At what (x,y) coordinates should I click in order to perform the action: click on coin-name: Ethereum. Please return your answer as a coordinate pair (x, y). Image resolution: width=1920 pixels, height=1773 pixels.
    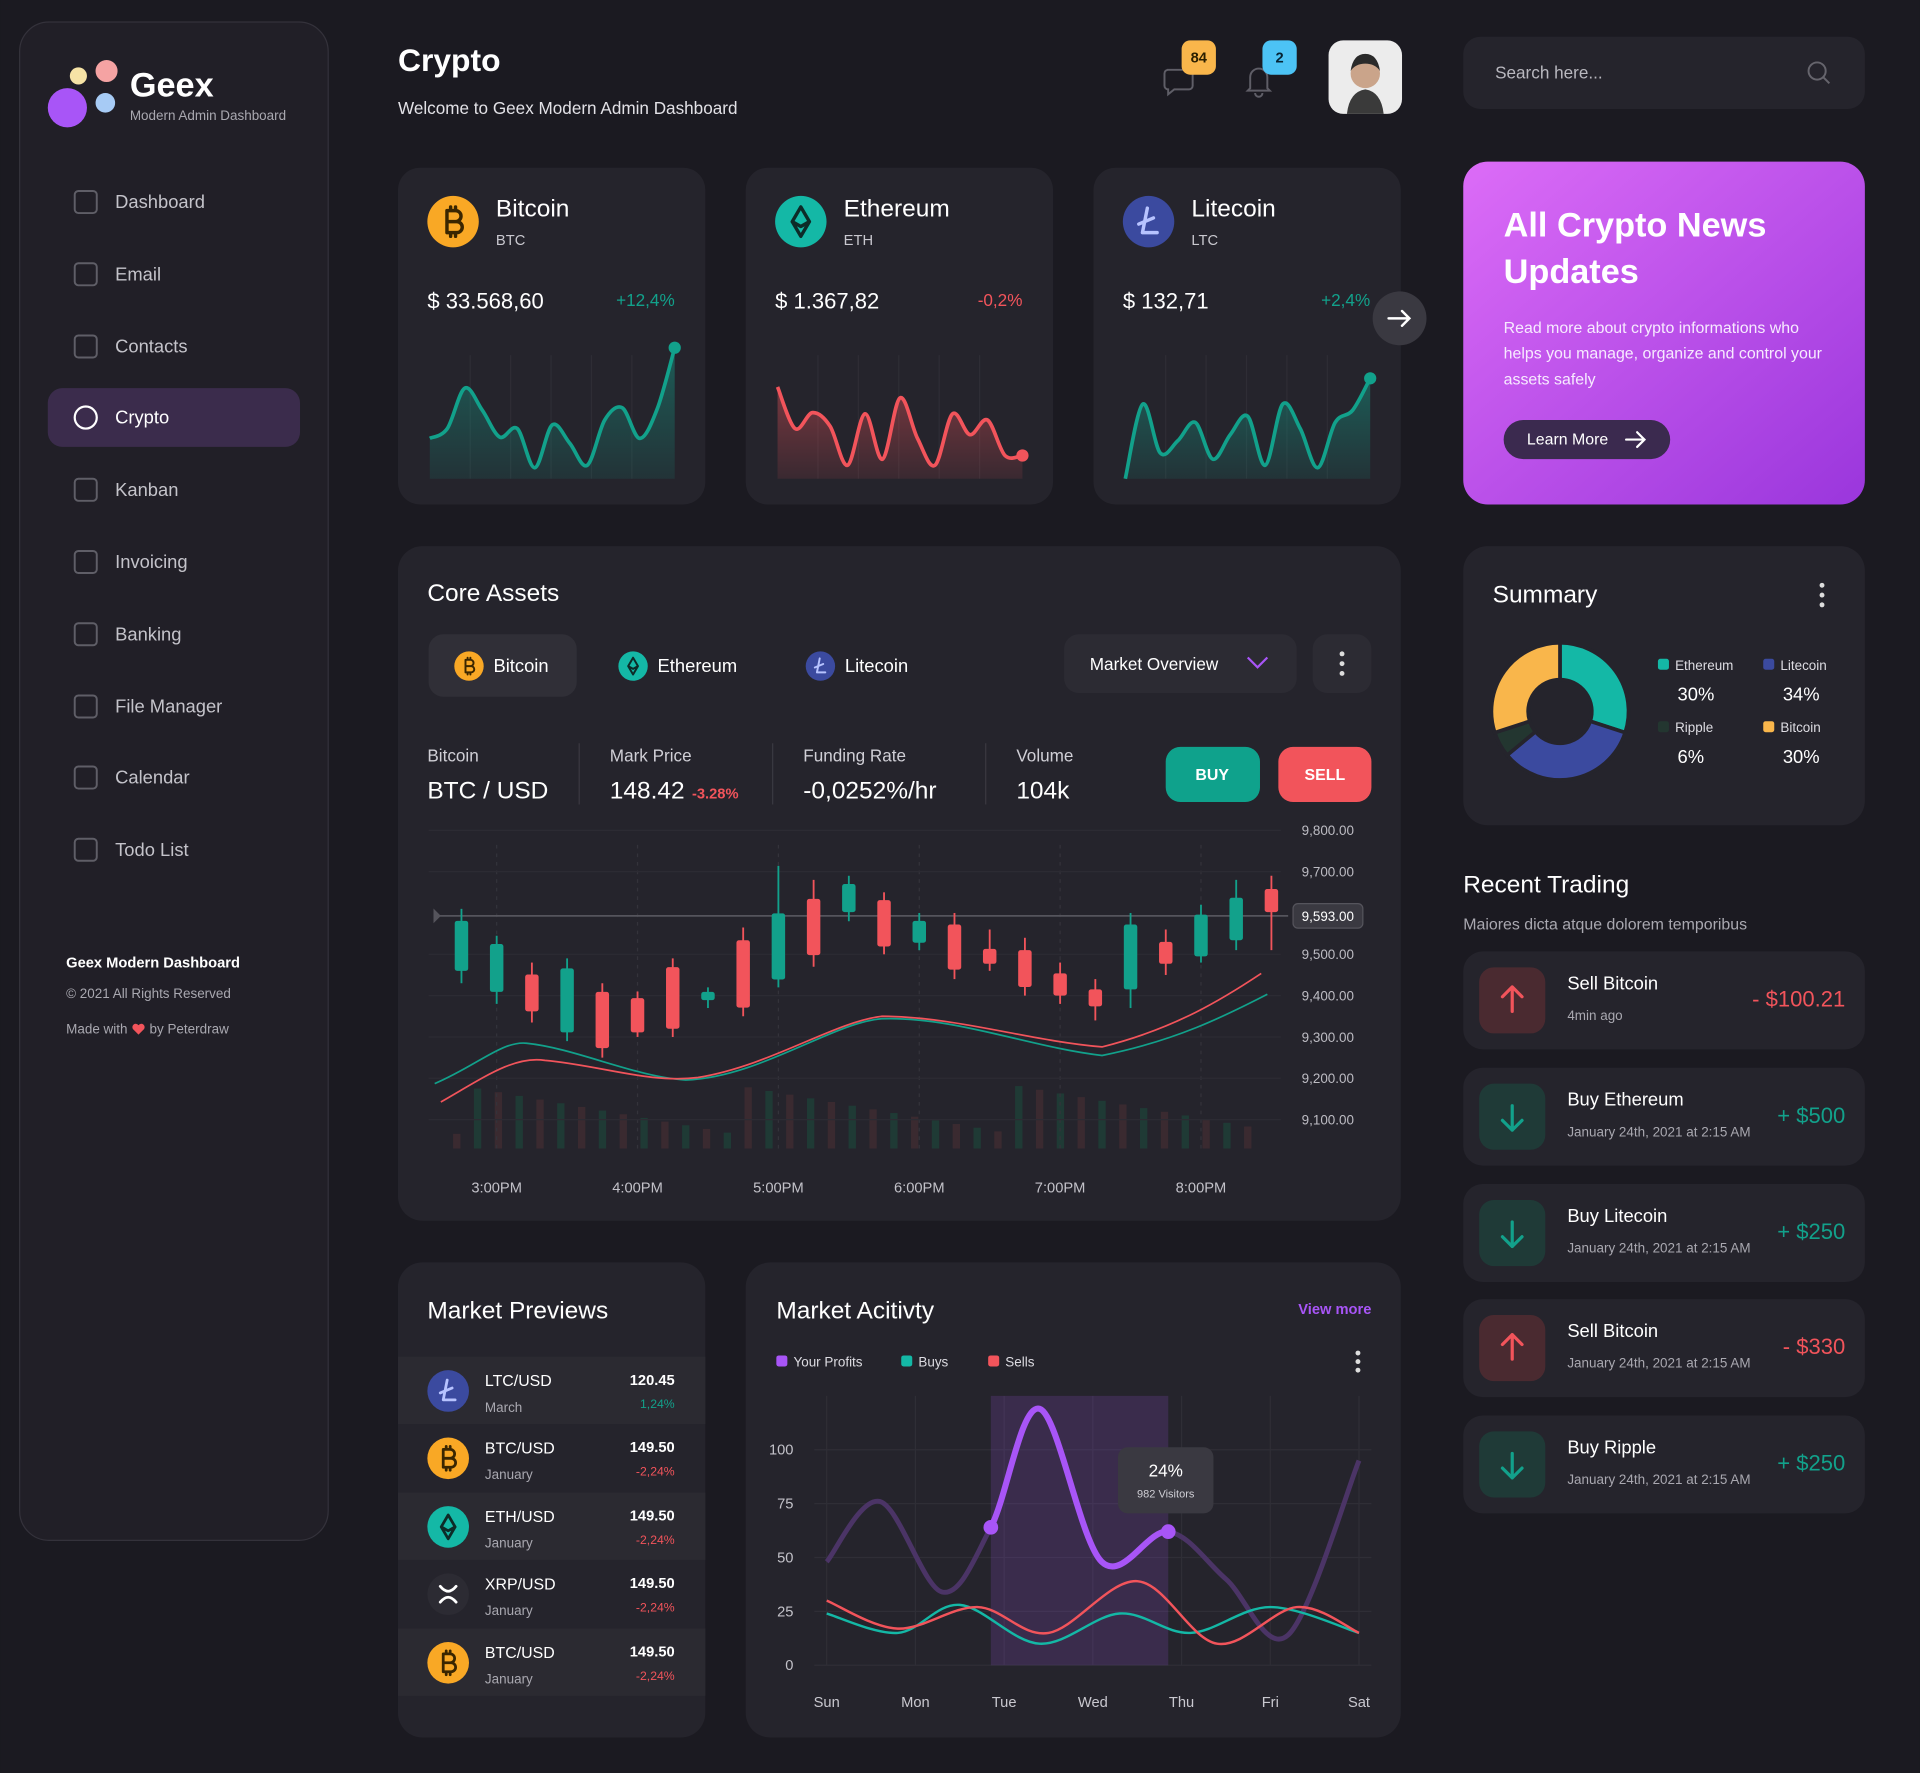
    Looking at the image, I should click on (897, 209).